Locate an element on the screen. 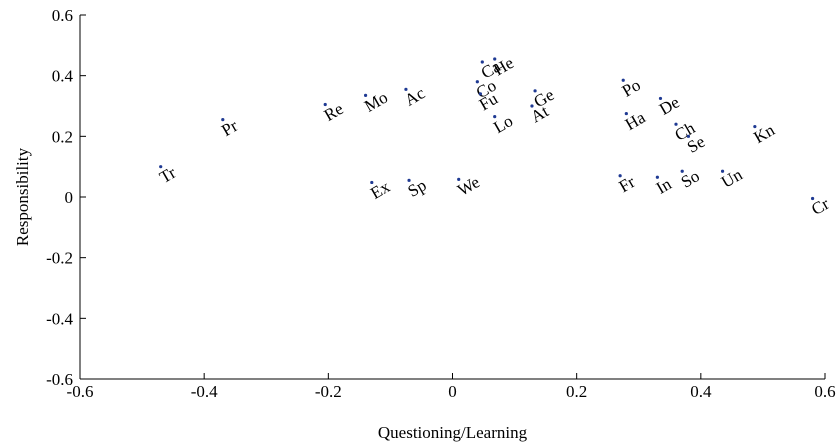  x-ticks: -0.6 -0.4 -0.2 0 0.2 0.4 0.6 is located at coordinates (451, 387).